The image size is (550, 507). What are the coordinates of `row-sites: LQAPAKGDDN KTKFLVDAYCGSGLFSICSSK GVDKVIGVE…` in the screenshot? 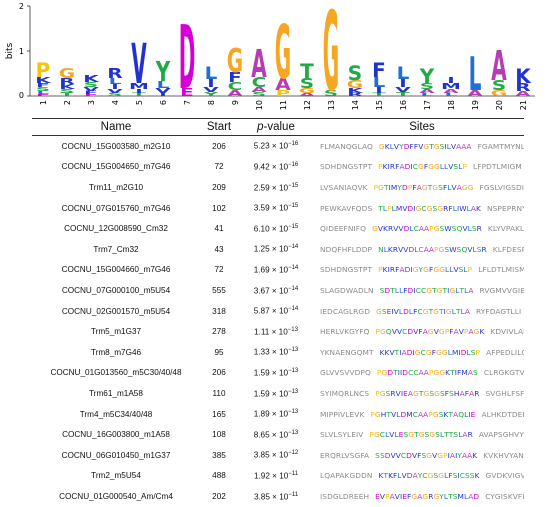 It's located at (419, 476).